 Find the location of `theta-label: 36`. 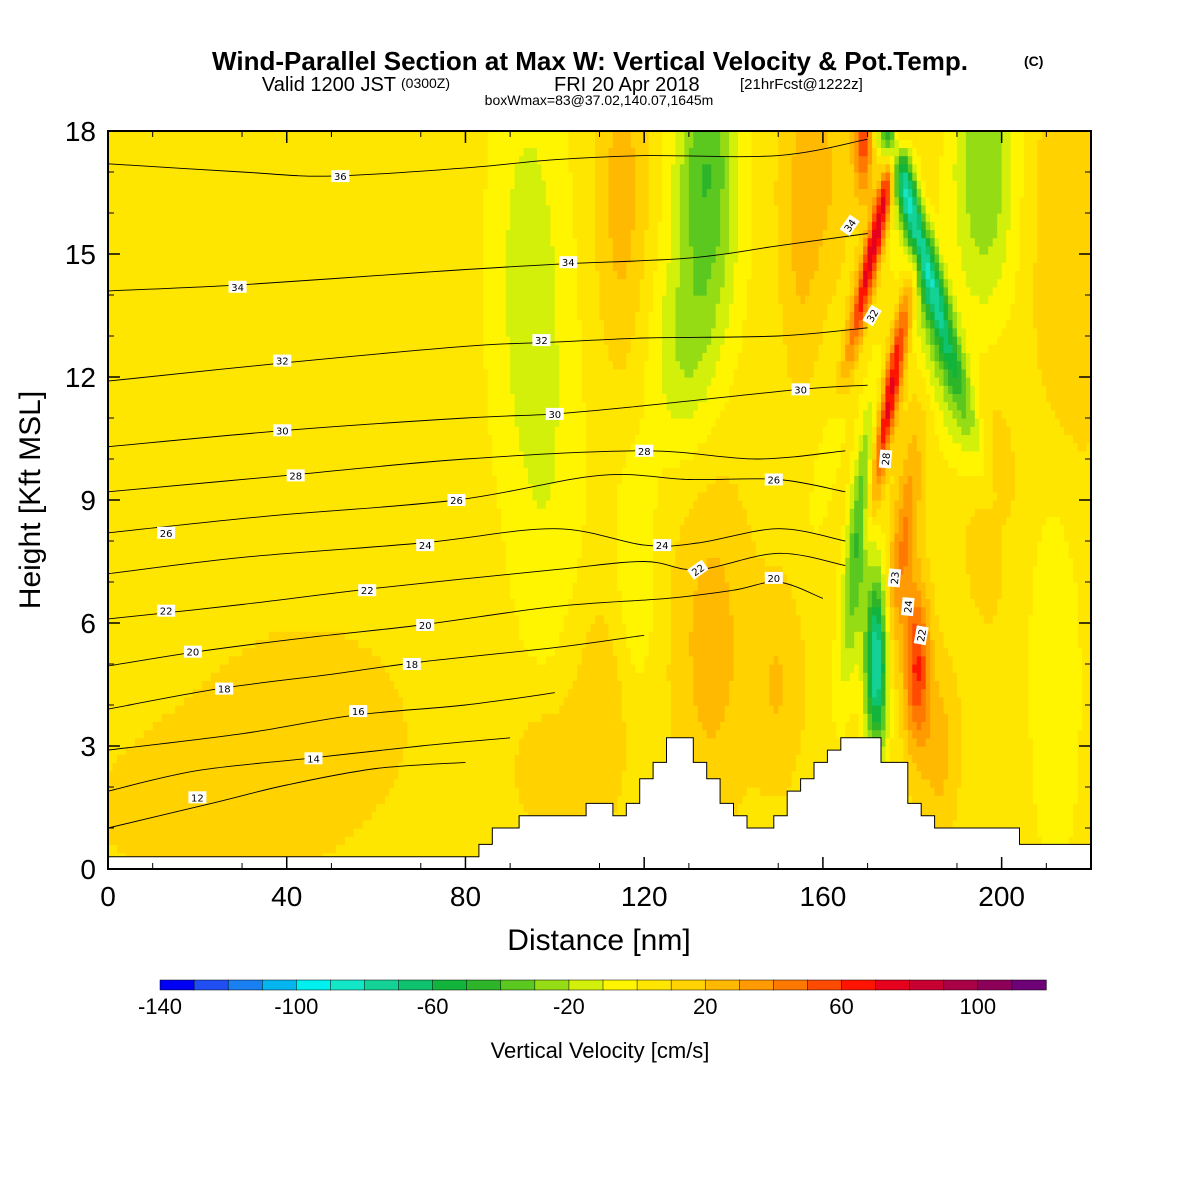

theta-label: 36 is located at coordinates (340, 176).